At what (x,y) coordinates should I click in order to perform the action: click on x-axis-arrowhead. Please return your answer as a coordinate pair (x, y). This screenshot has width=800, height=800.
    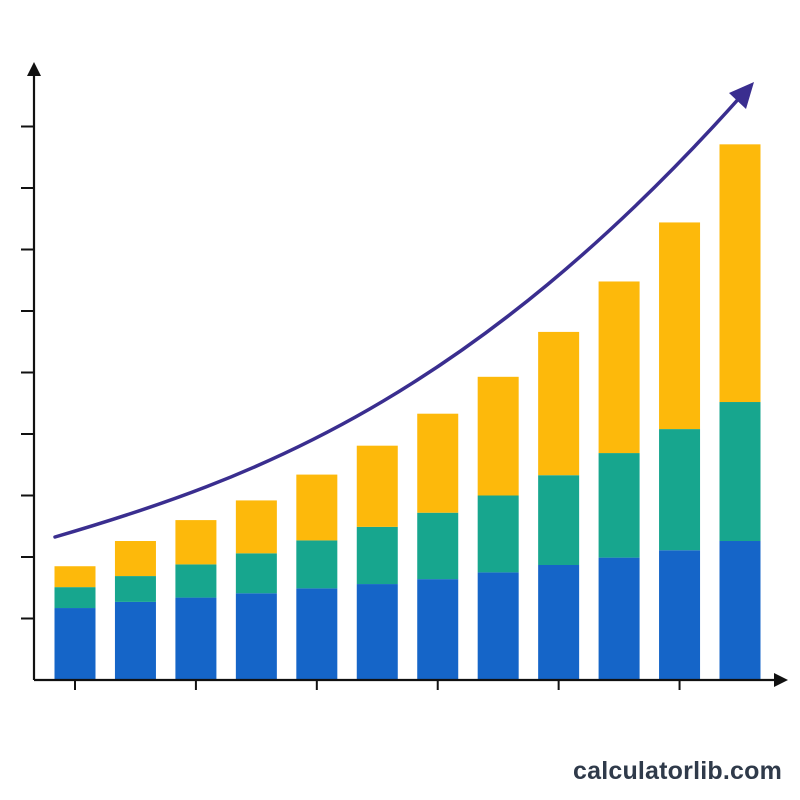
    Looking at the image, I should click on (781, 680).